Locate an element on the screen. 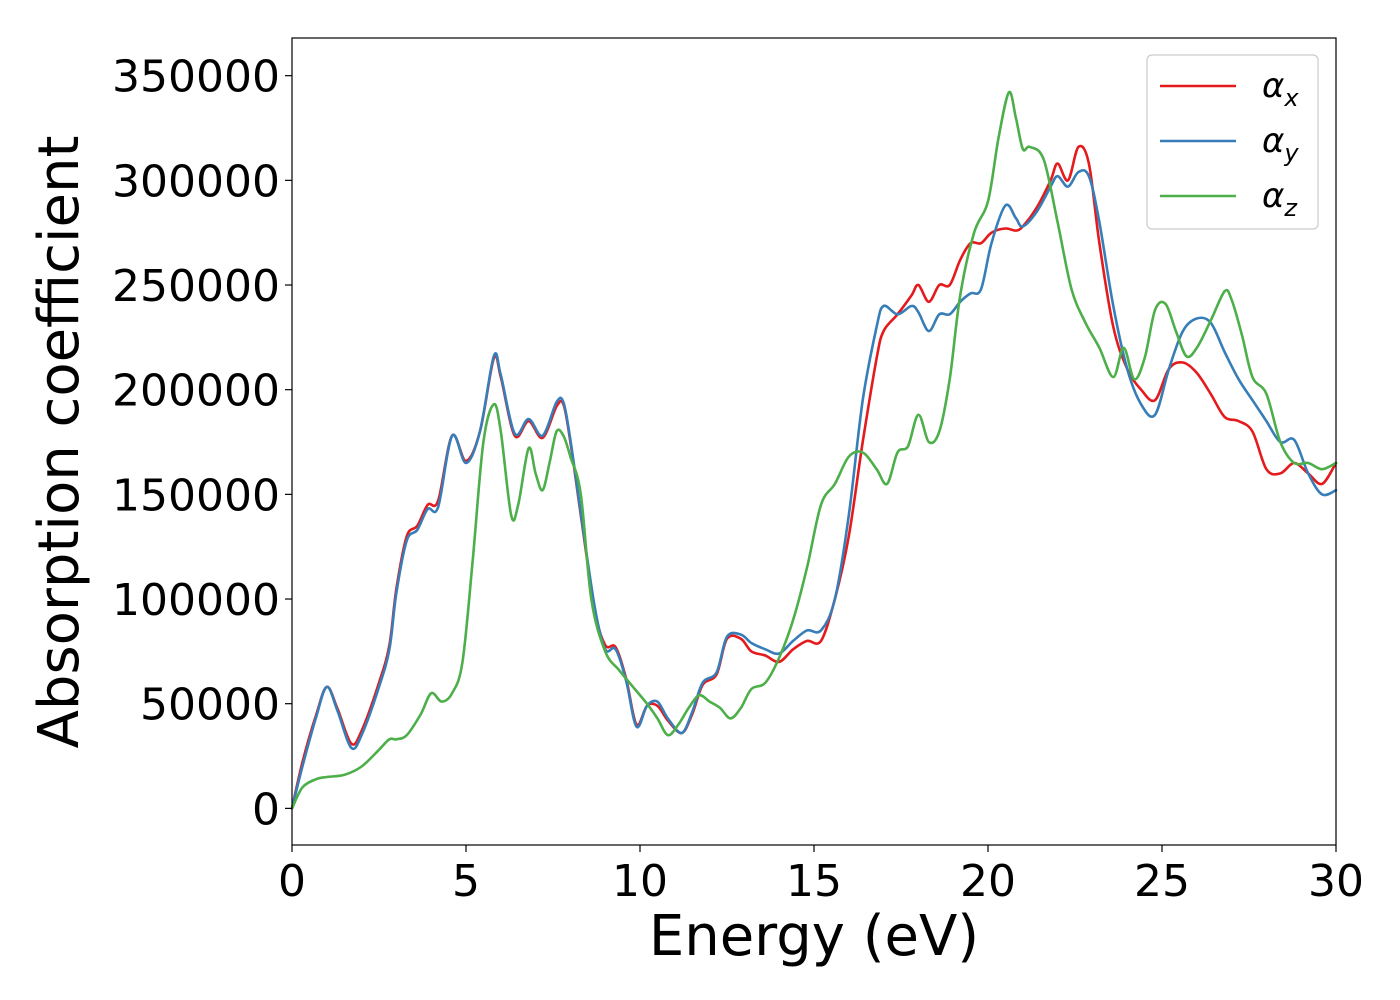 Image resolution: width=1400 pixels, height=1000 pixels. y-tick-label: 200000 is located at coordinates (196, 391).